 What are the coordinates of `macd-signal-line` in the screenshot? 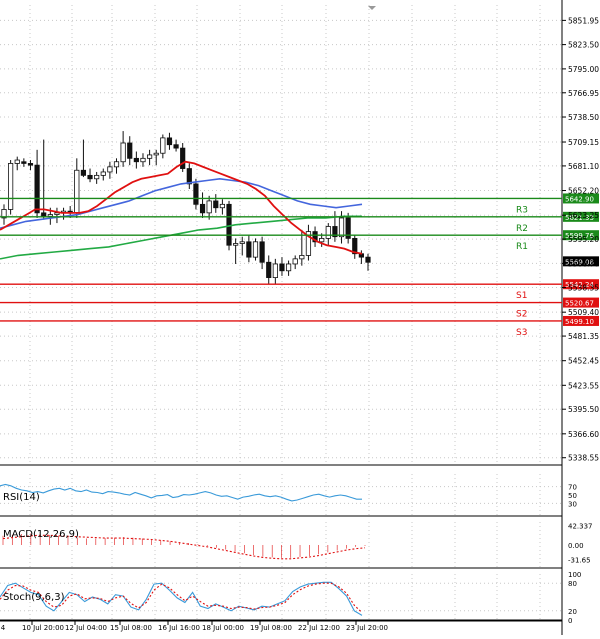 It's located at (184, 547).